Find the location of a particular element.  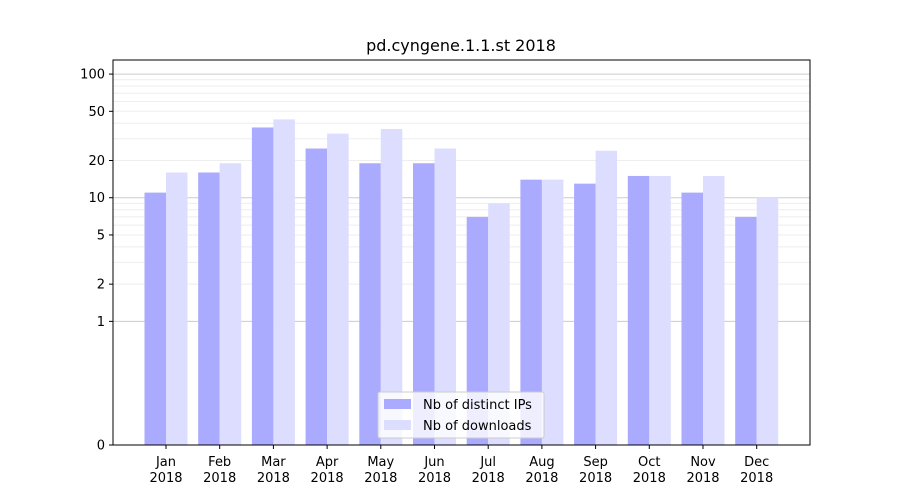

y-axis: 0 1 2 5 10 20 50 100 is located at coordinates (96, 261).